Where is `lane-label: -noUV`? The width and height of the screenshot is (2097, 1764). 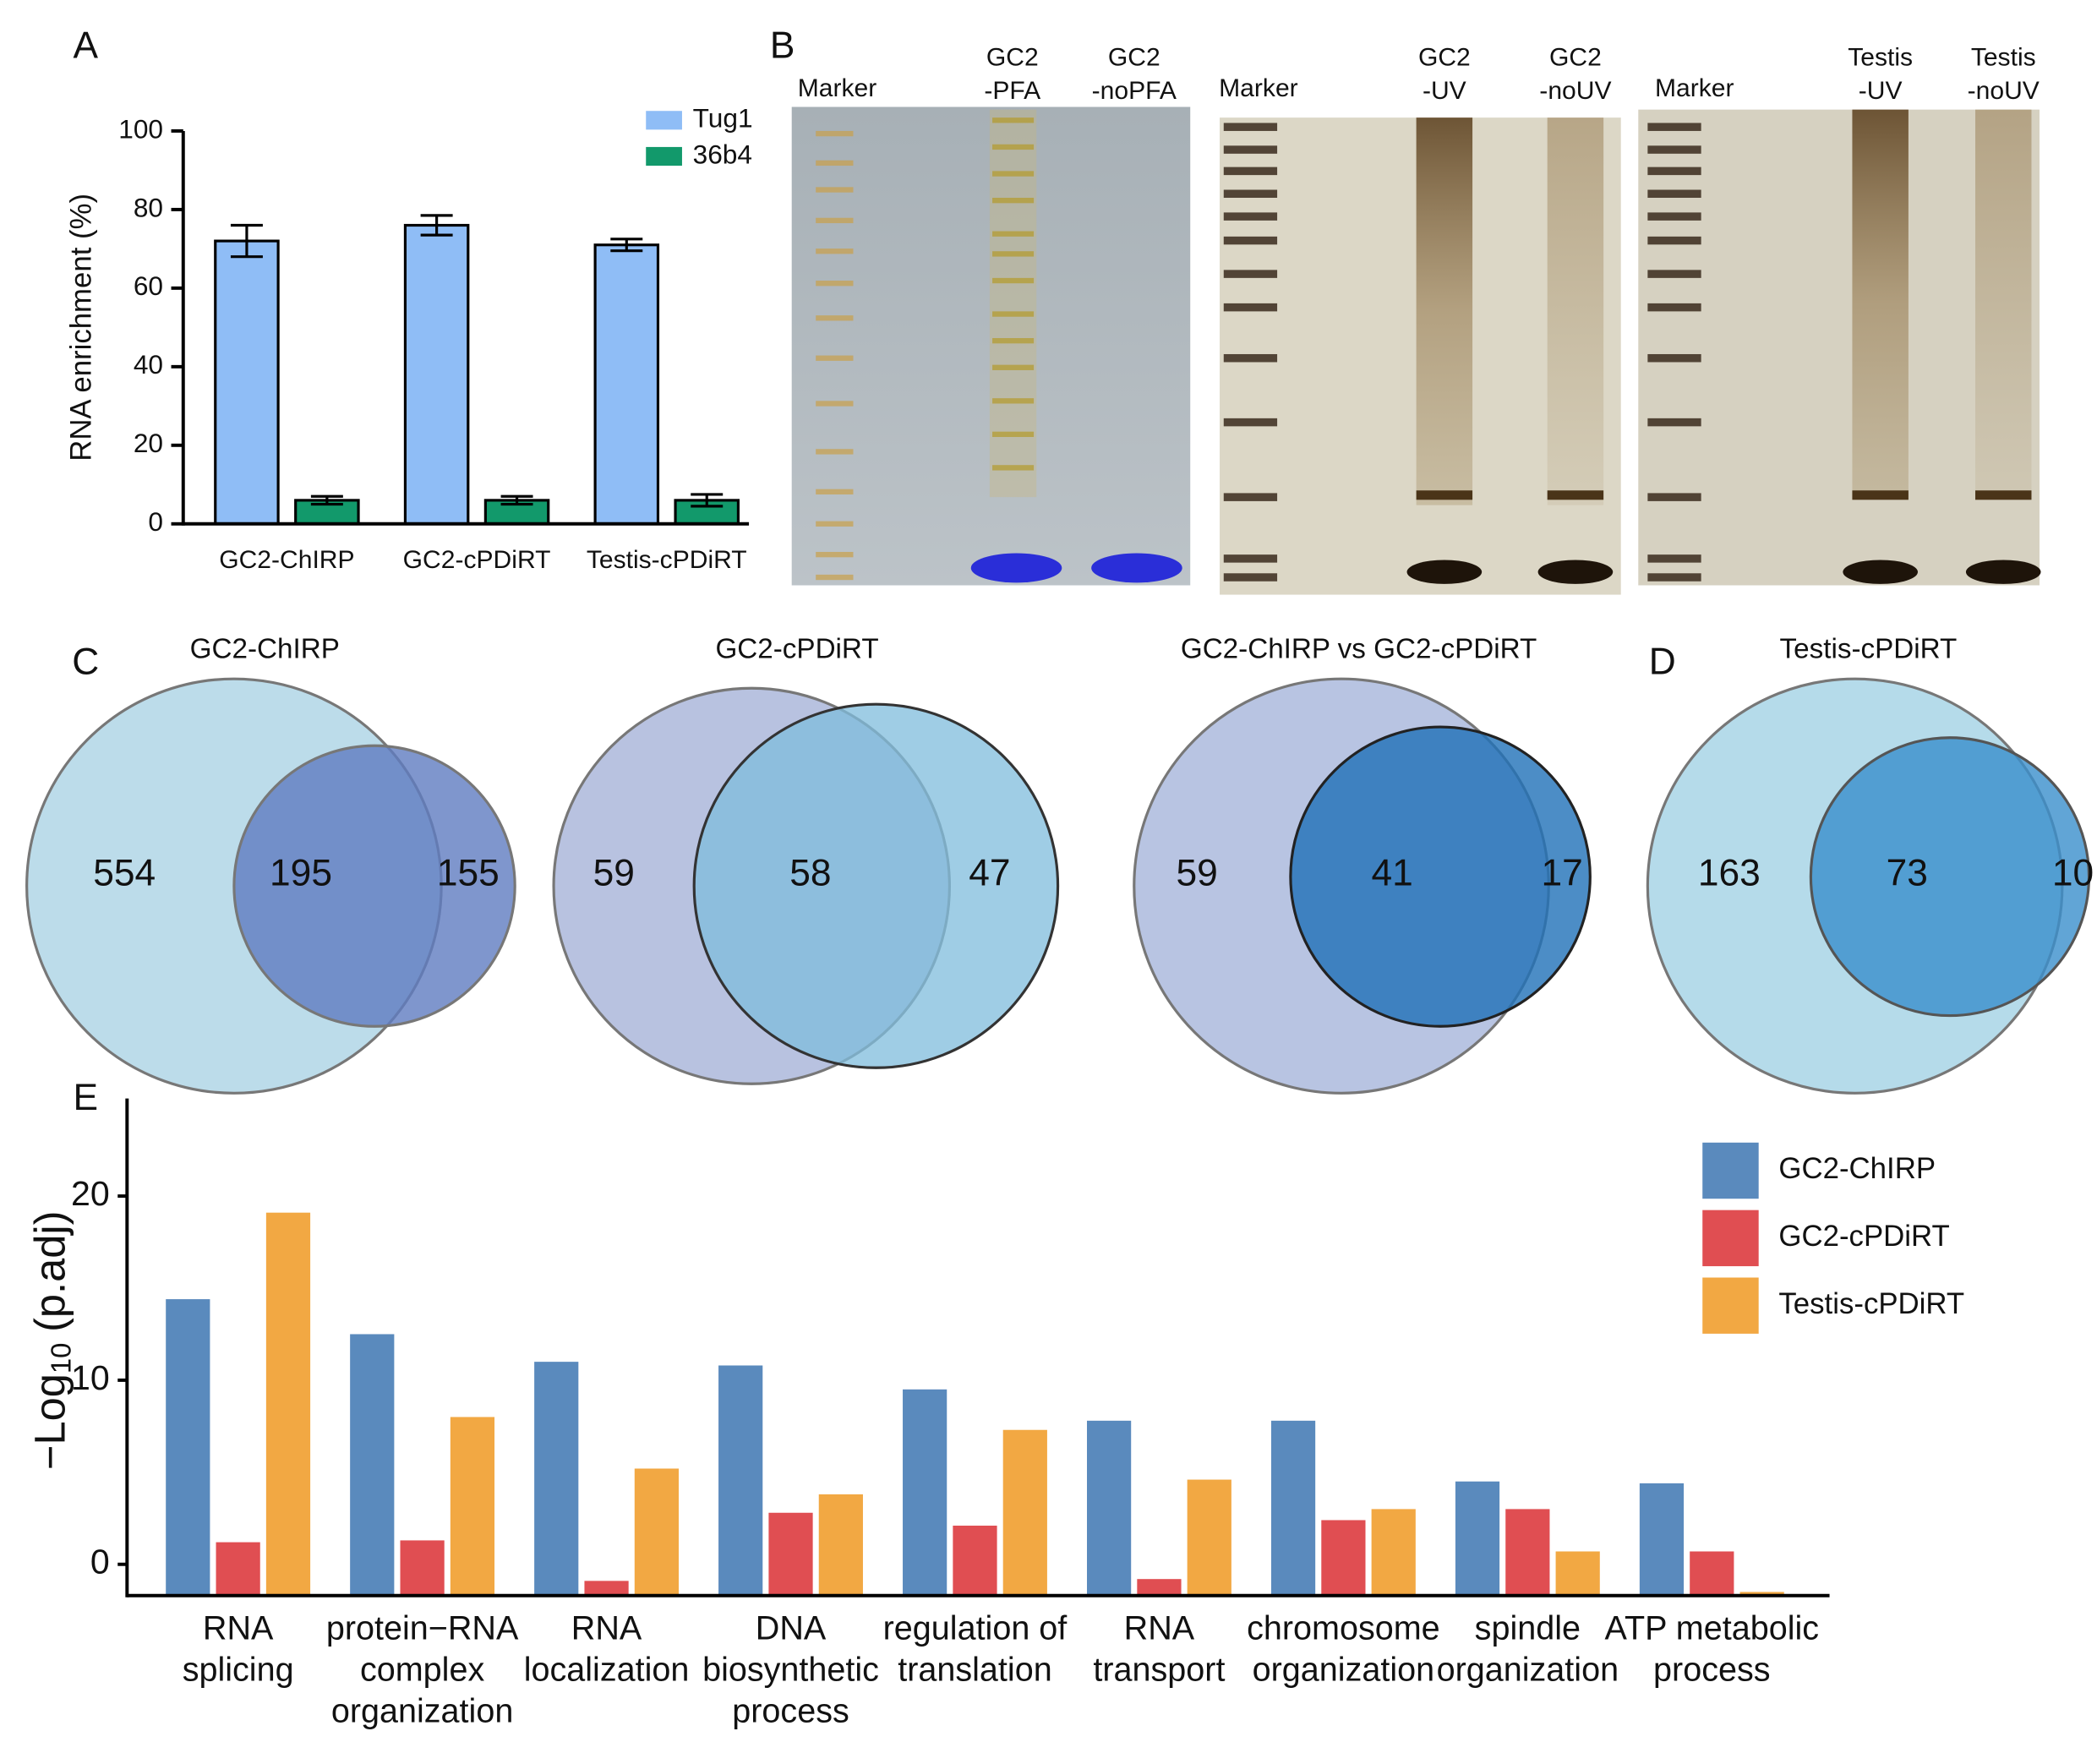
lane-label: -noUV is located at coordinates (2004, 91).